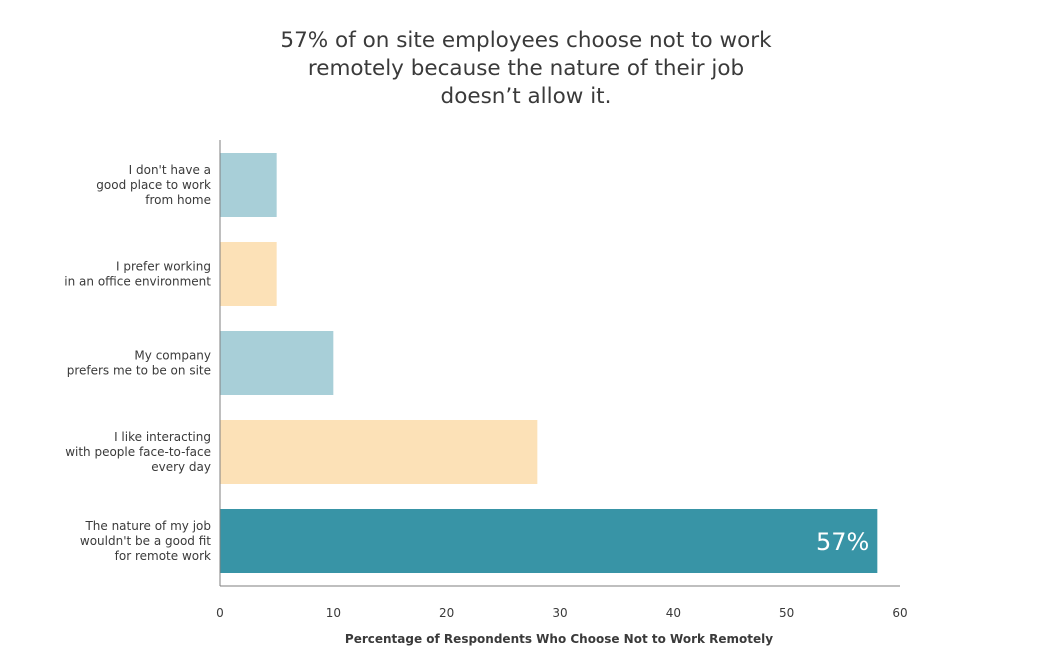 The width and height of the screenshot is (1038, 654). I want to click on chart-title-line-2: remotely because the nature of their job, so click(526, 68).